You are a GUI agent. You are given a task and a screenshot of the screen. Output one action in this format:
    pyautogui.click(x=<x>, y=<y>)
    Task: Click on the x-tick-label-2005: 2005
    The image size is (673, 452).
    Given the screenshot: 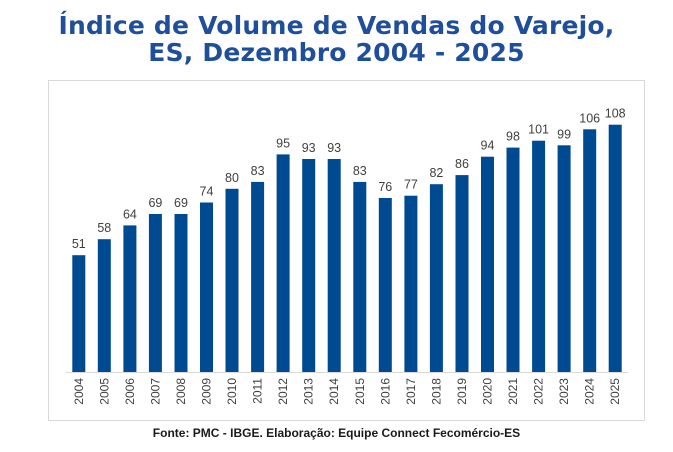 What is the action you would take?
    pyautogui.click(x=104, y=391)
    